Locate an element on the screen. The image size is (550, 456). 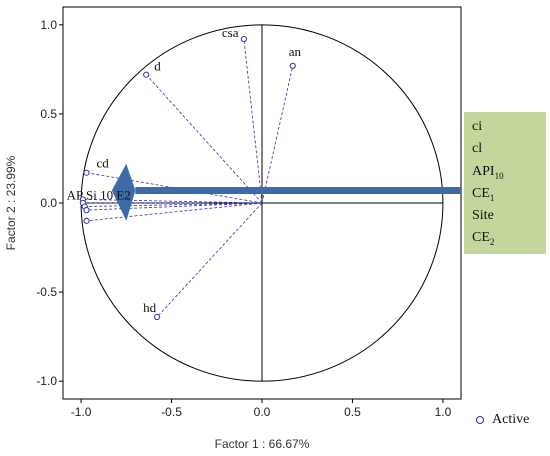
x-tick-label: 0.5 is located at coordinates (352, 412).